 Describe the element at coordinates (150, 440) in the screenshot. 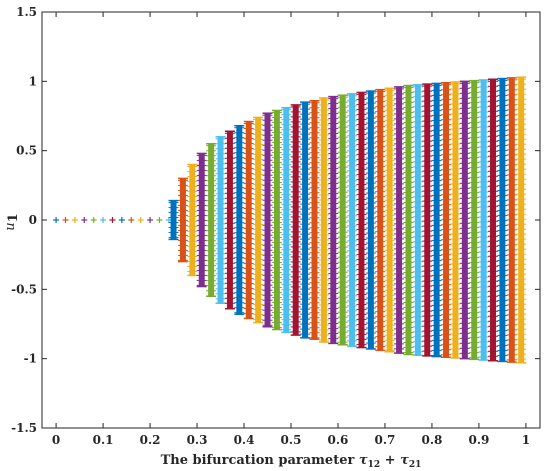

I see `x-tick-label: 0.2` at that location.